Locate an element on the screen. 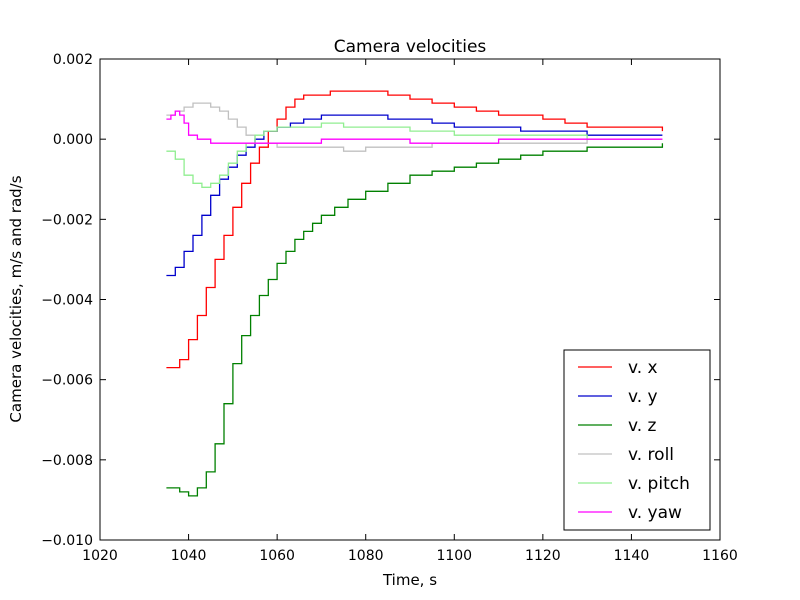 This screenshot has height=600, width=800. y-tick-label: −0.002 is located at coordinates (67, 220).